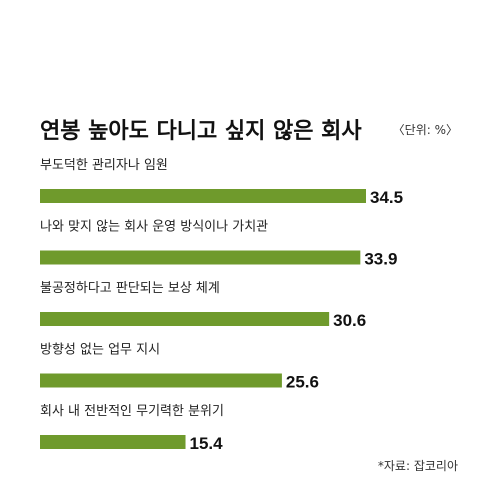 The height and width of the screenshot is (494, 500). Describe the element at coordinates (386, 197) in the screenshot. I see `value-label: 34.5` at that location.